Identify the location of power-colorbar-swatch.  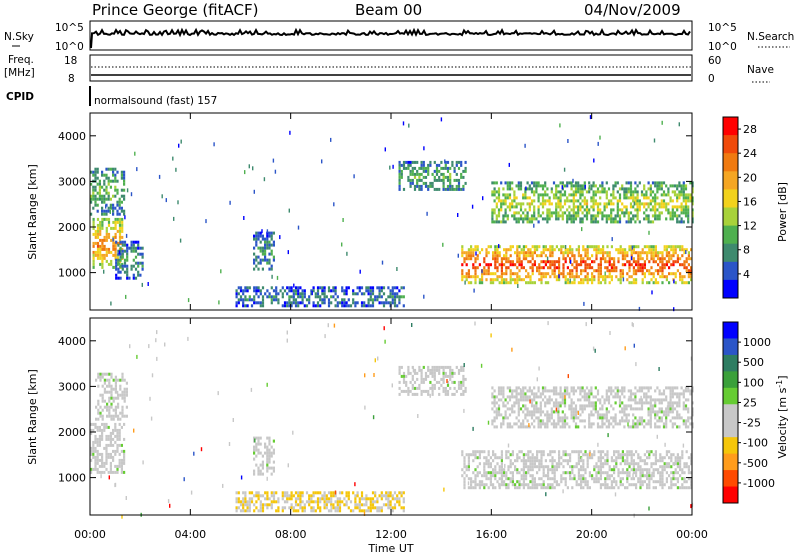
(730, 289).